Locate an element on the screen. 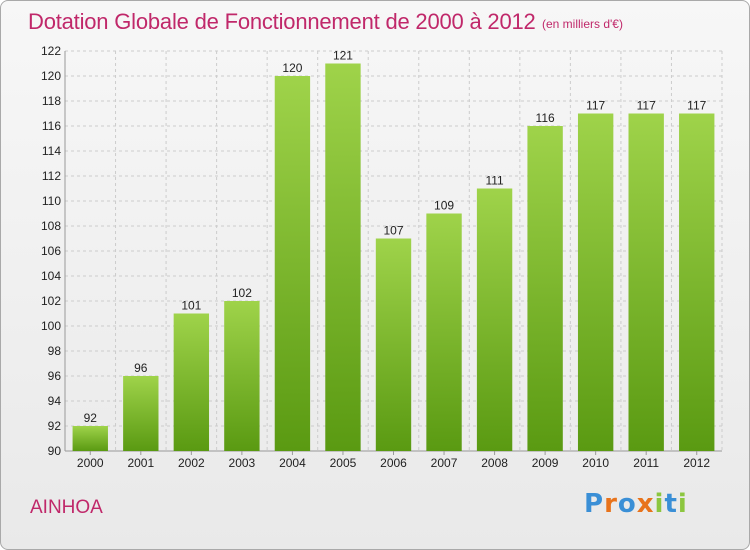 The image size is (750, 550). x-tick-label: 2003 is located at coordinates (242, 463).